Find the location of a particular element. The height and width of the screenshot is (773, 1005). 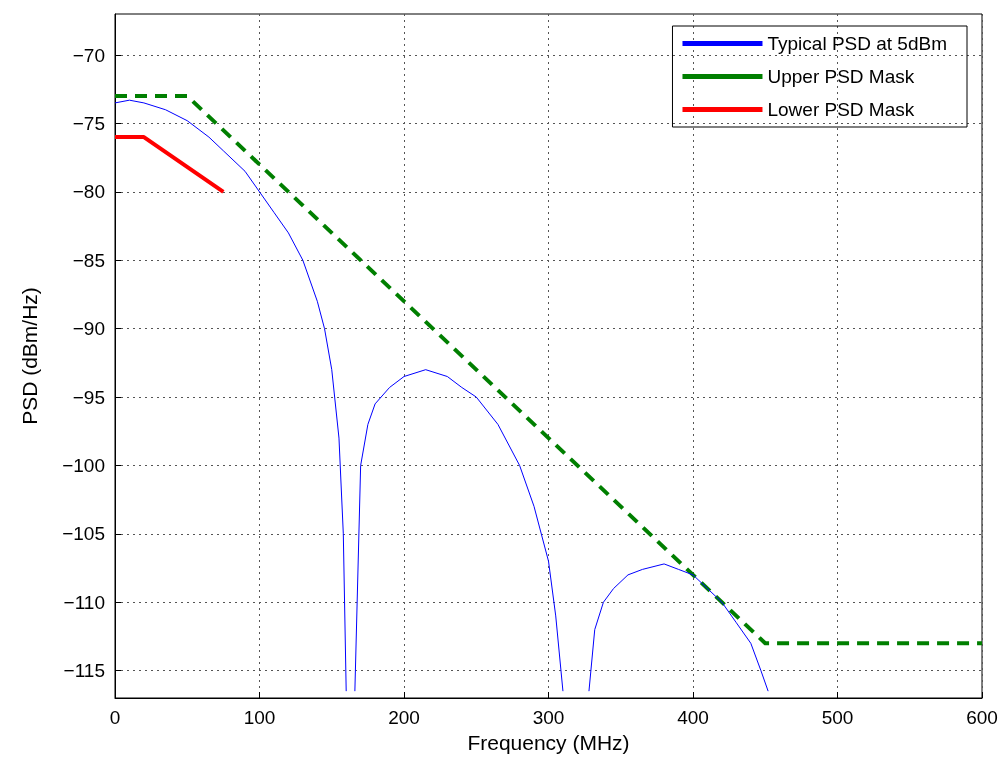

y-tick-label: −95 is located at coordinates (88, 397).